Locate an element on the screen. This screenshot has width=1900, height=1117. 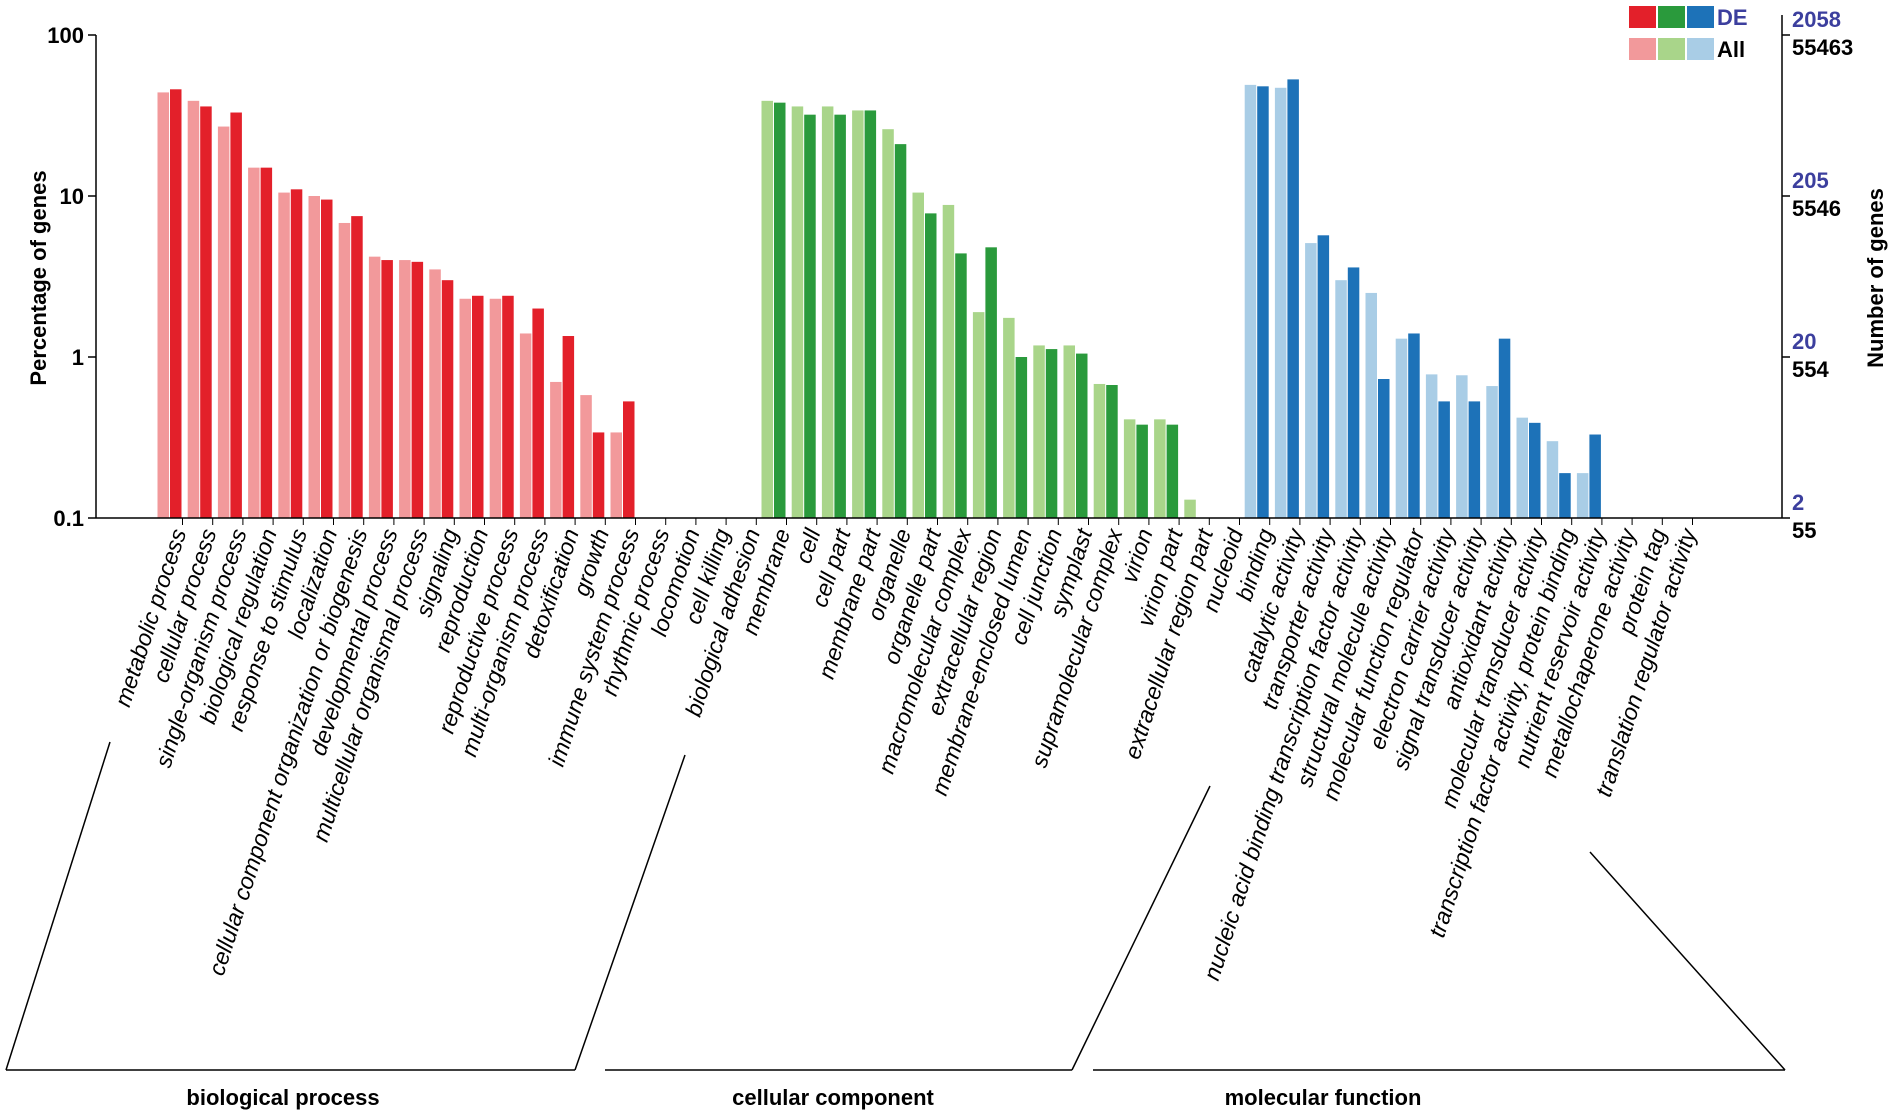
bar-all-organelle-part is located at coordinates (918, 355).